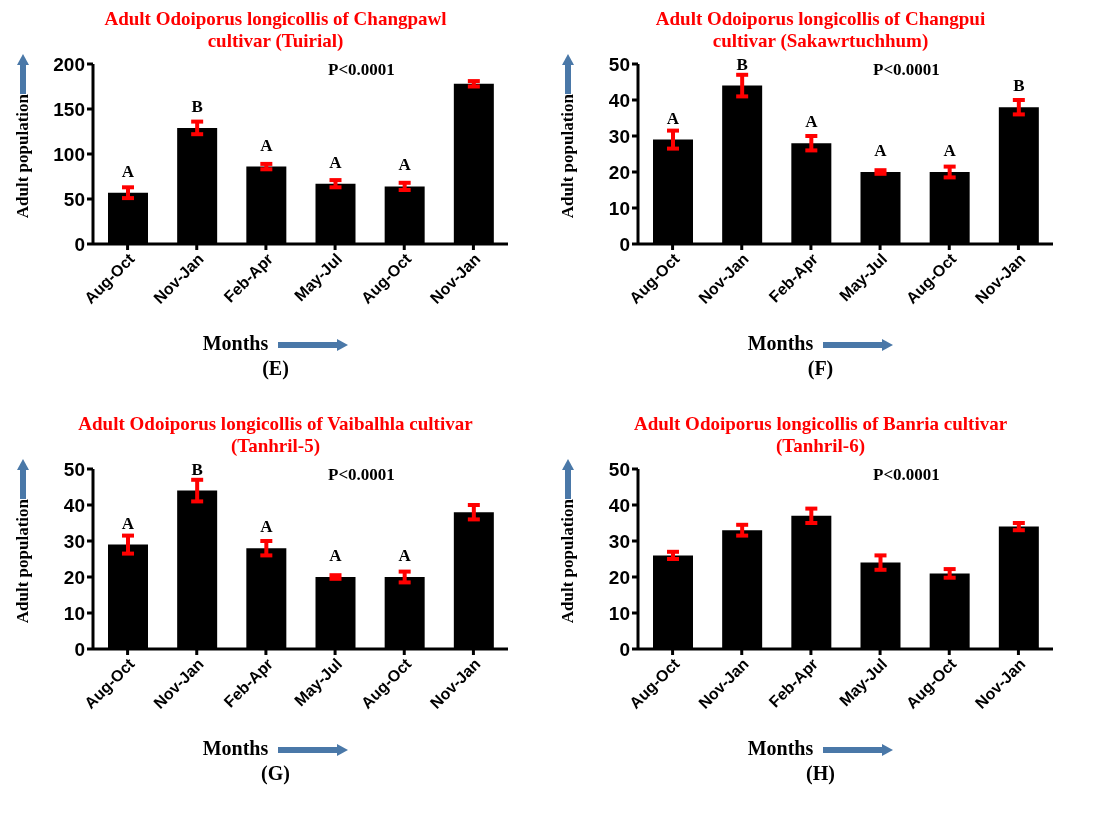  I want to click on text: (E), so click(275, 368).